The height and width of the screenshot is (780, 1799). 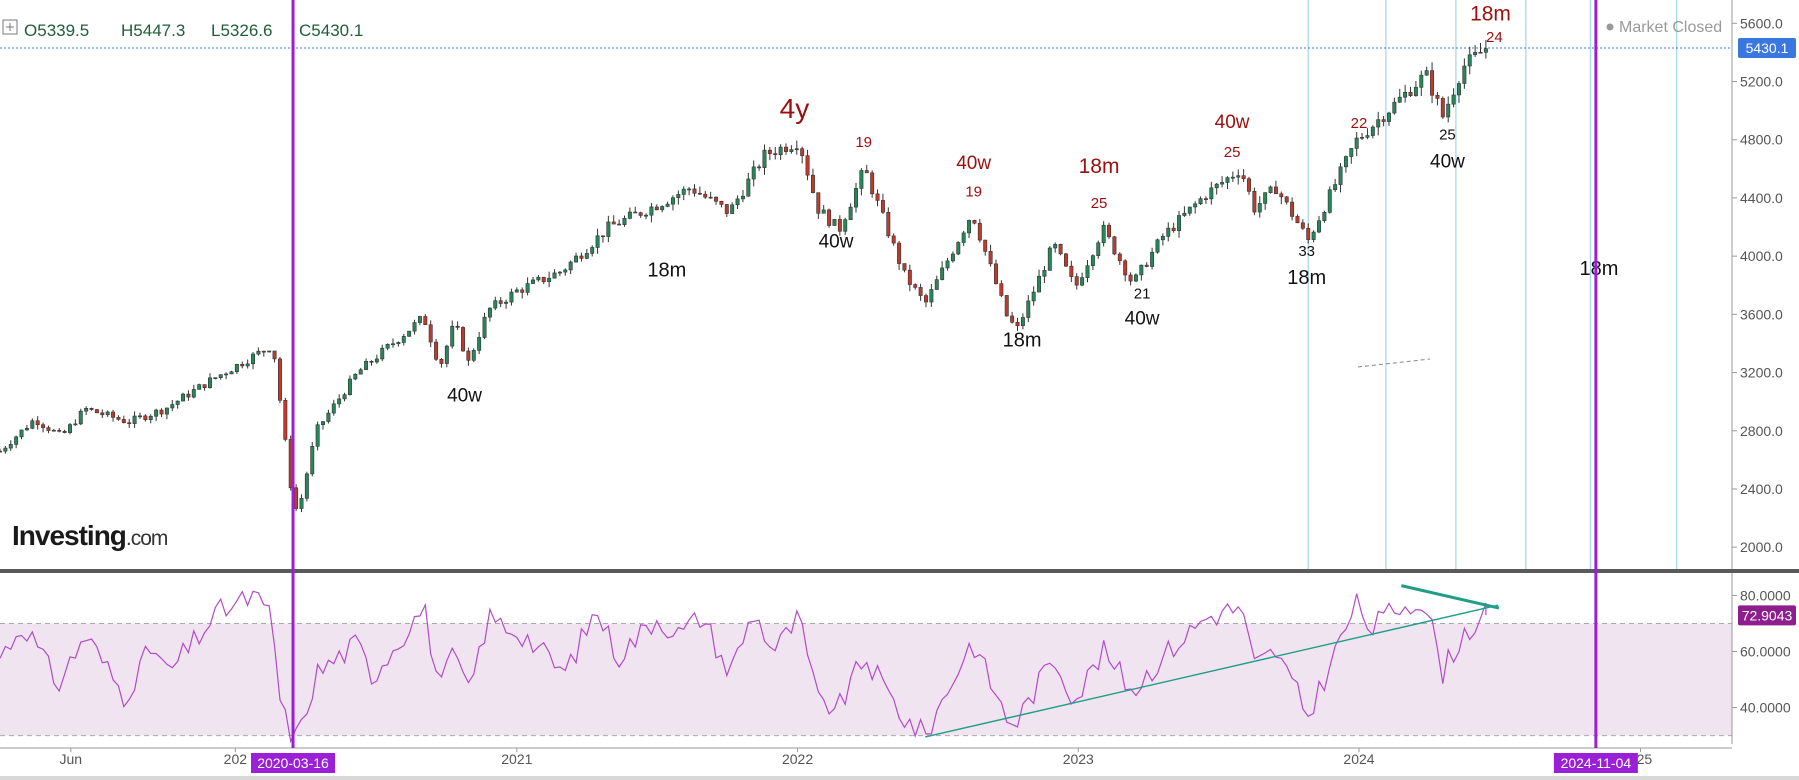 I want to click on price-tick-label: 3200.0, so click(x=1761, y=373).